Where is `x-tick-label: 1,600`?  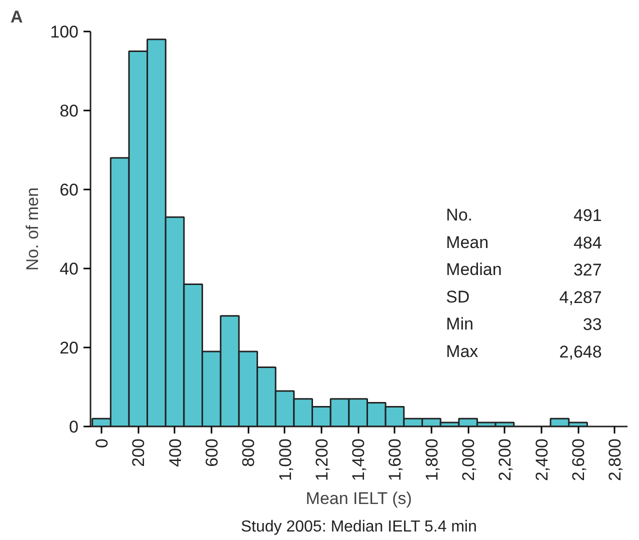 x-tick-label: 1,600 is located at coordinates (395, 460).